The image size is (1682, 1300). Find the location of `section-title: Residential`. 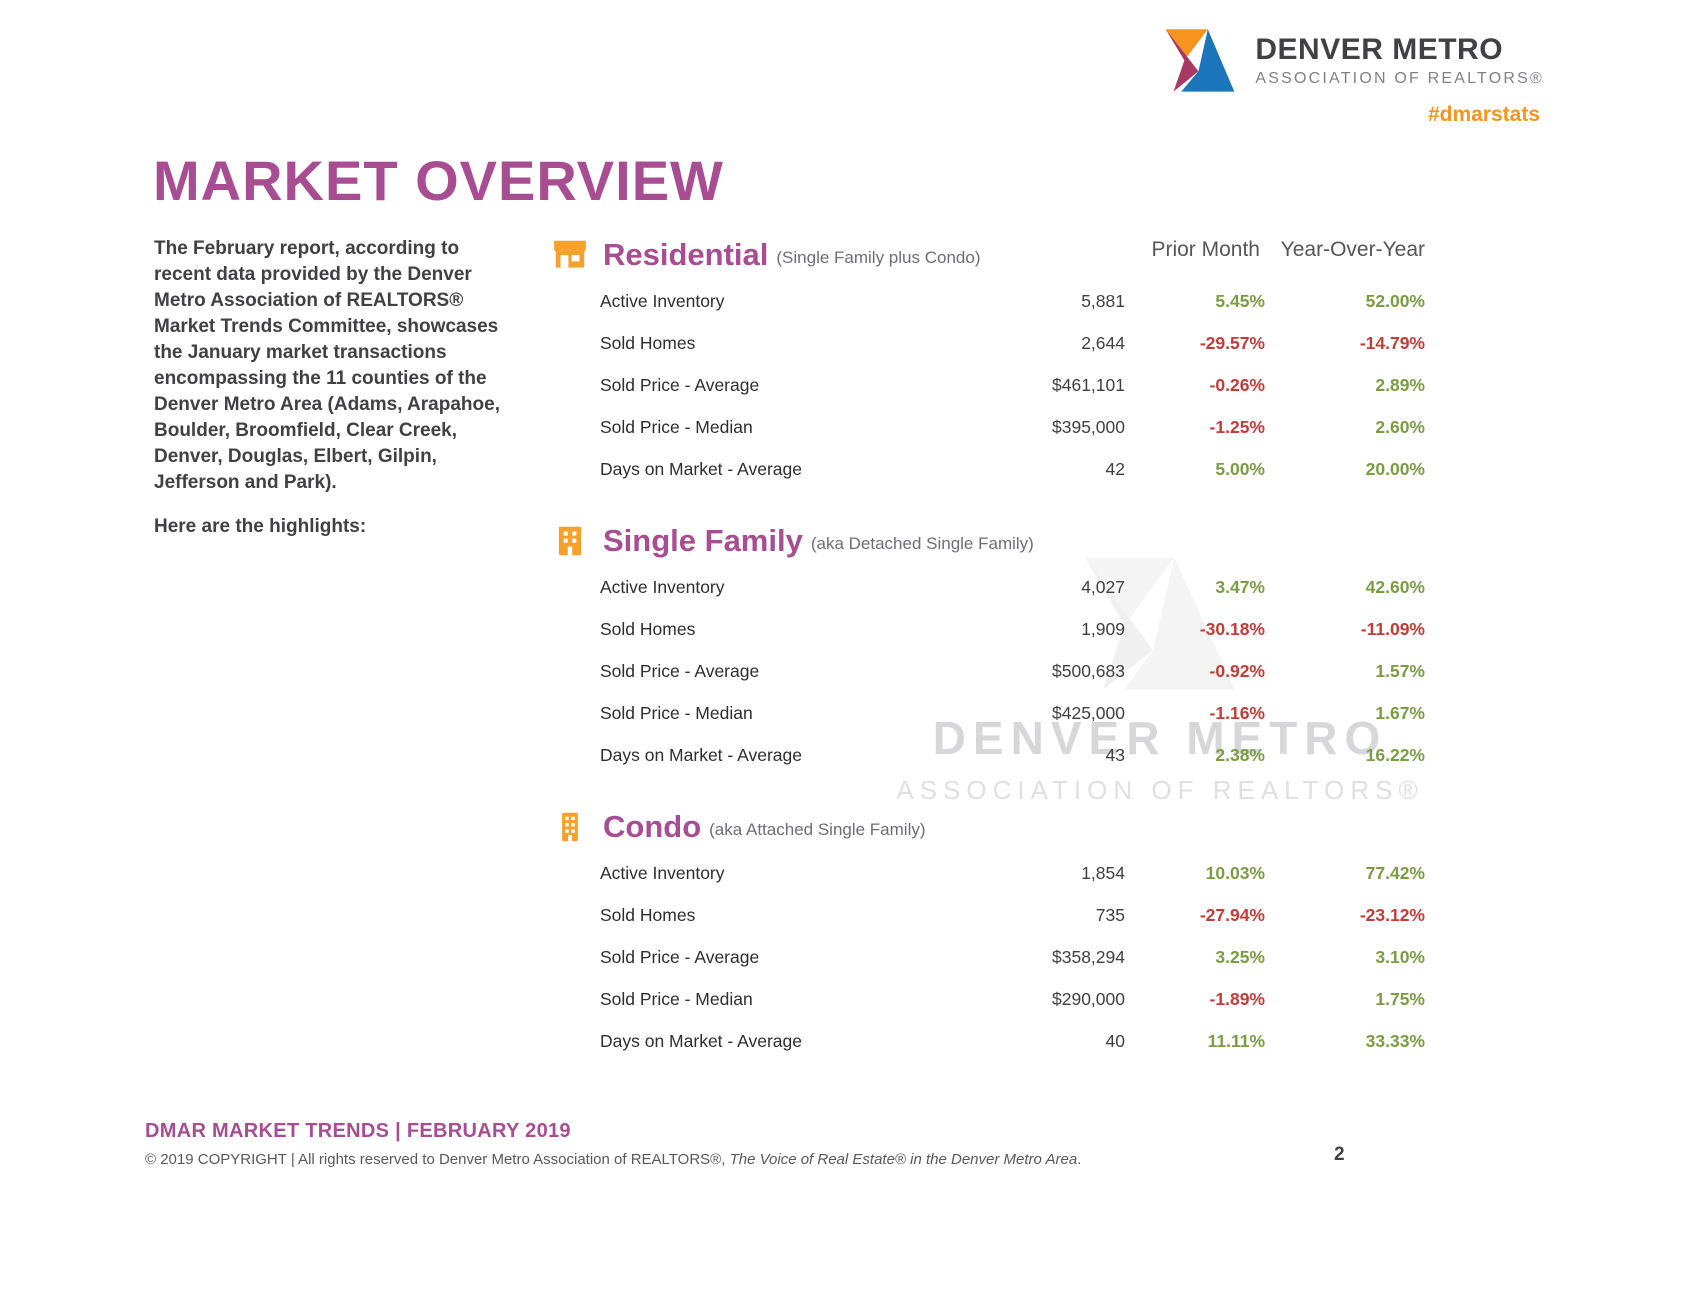

section-title: Residential is located at coordinates (686, 254).